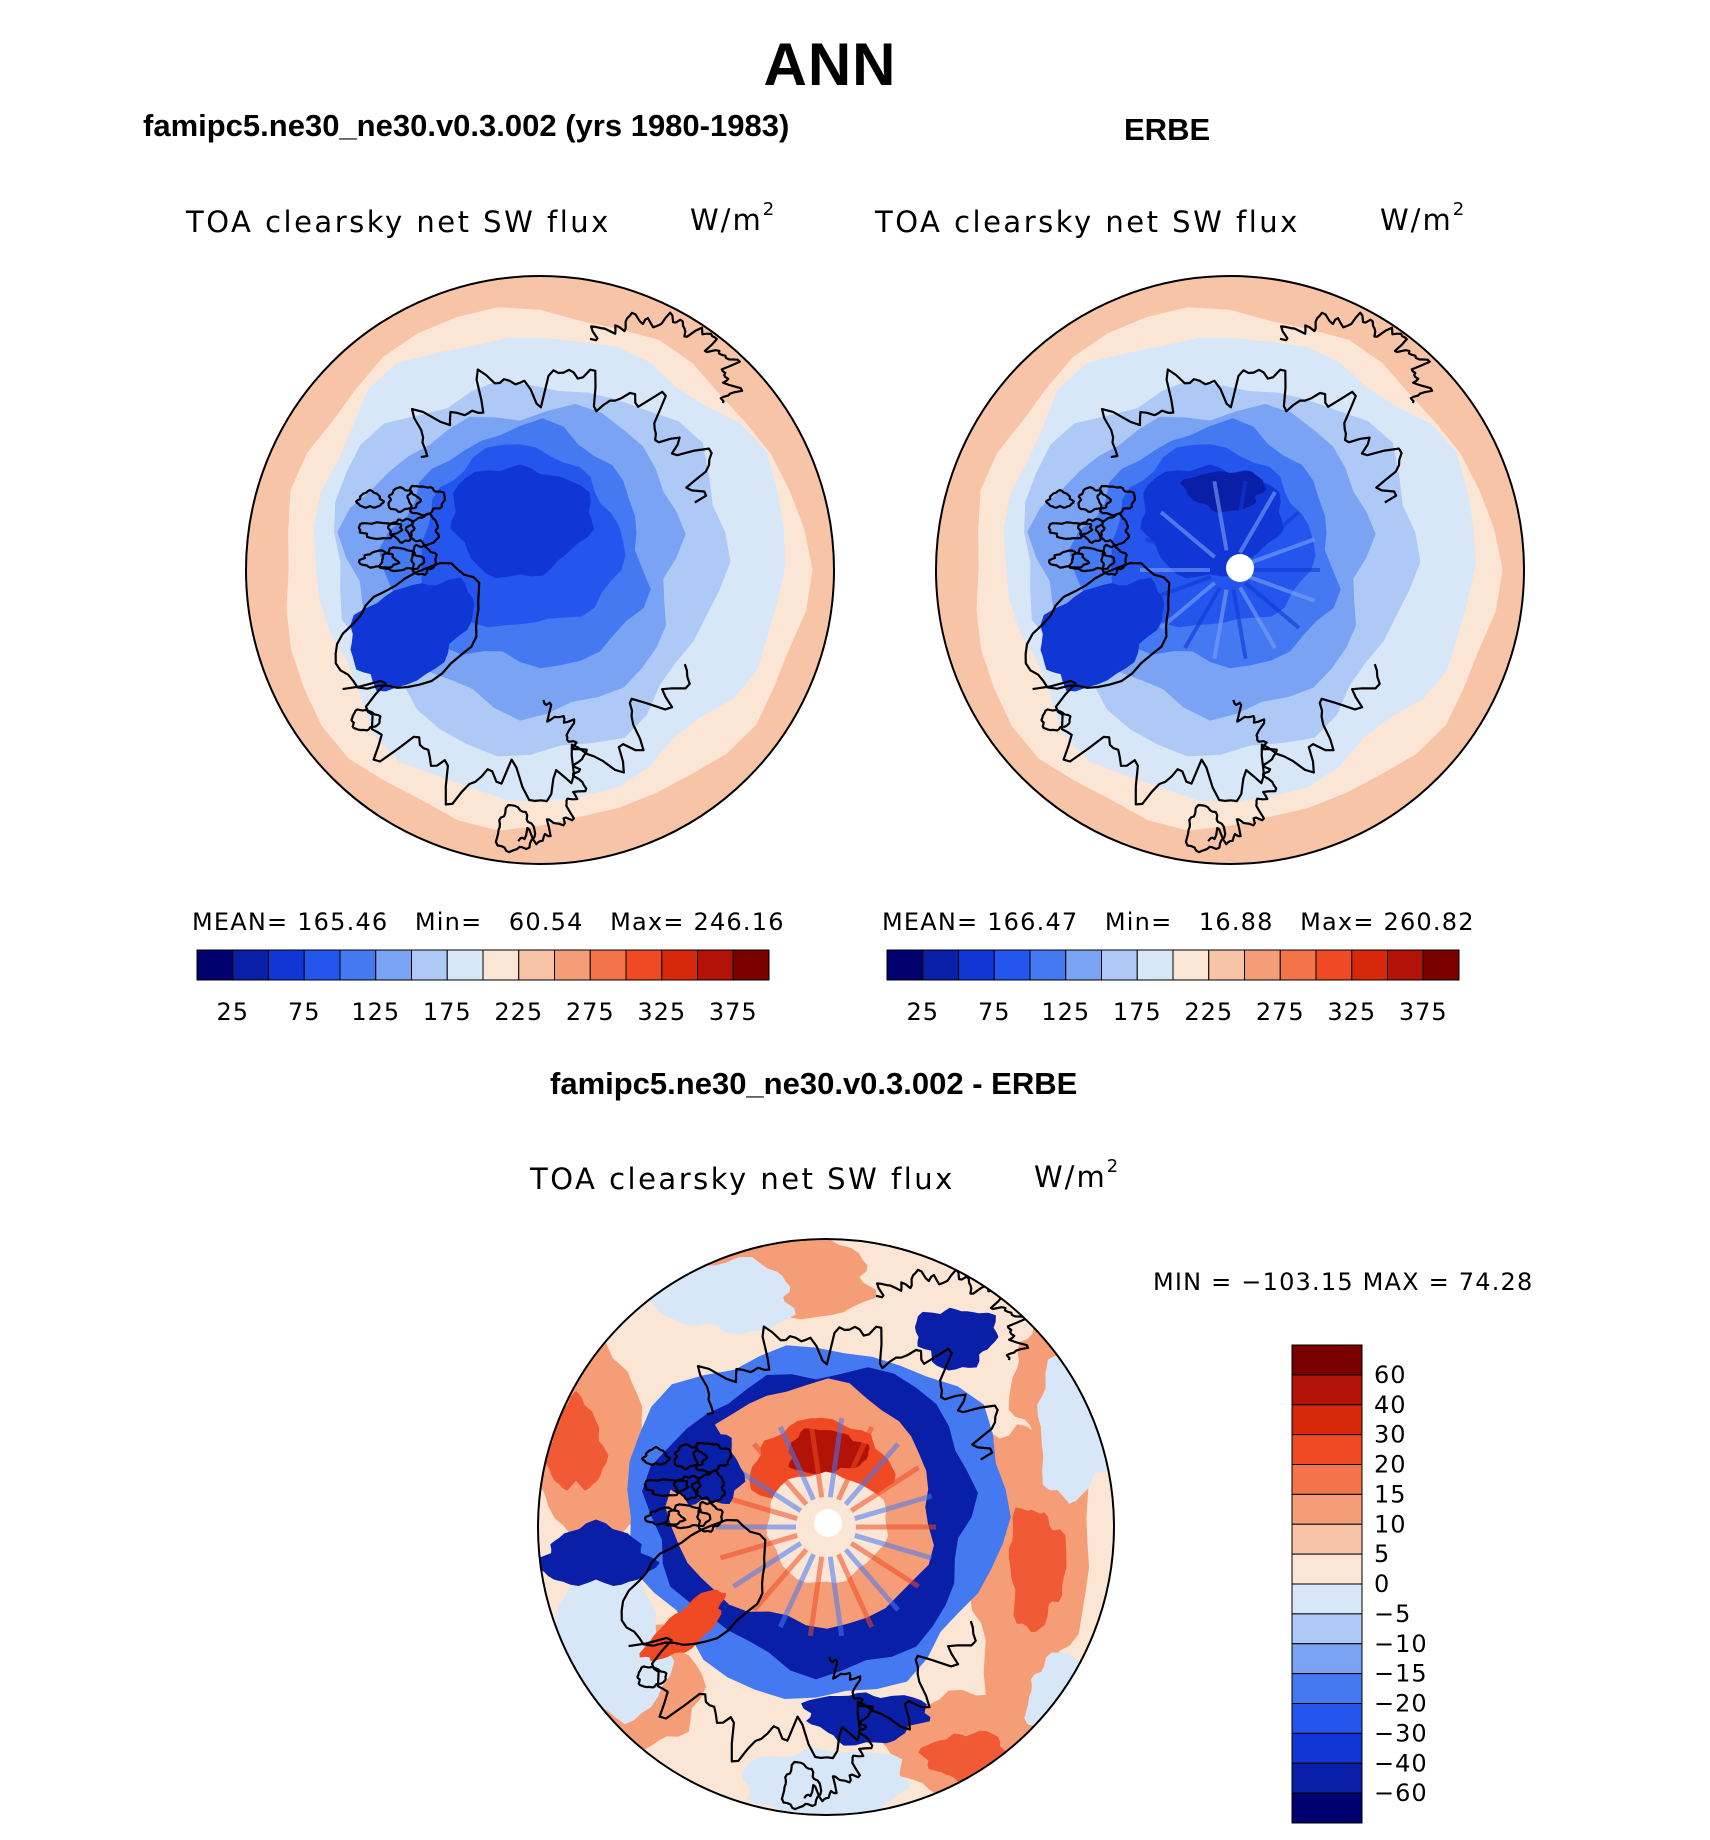  Describe the element at coordinates (1401, 1733) in the screenshot. I see `diff-colorbar-tick-label: −30` at that location.